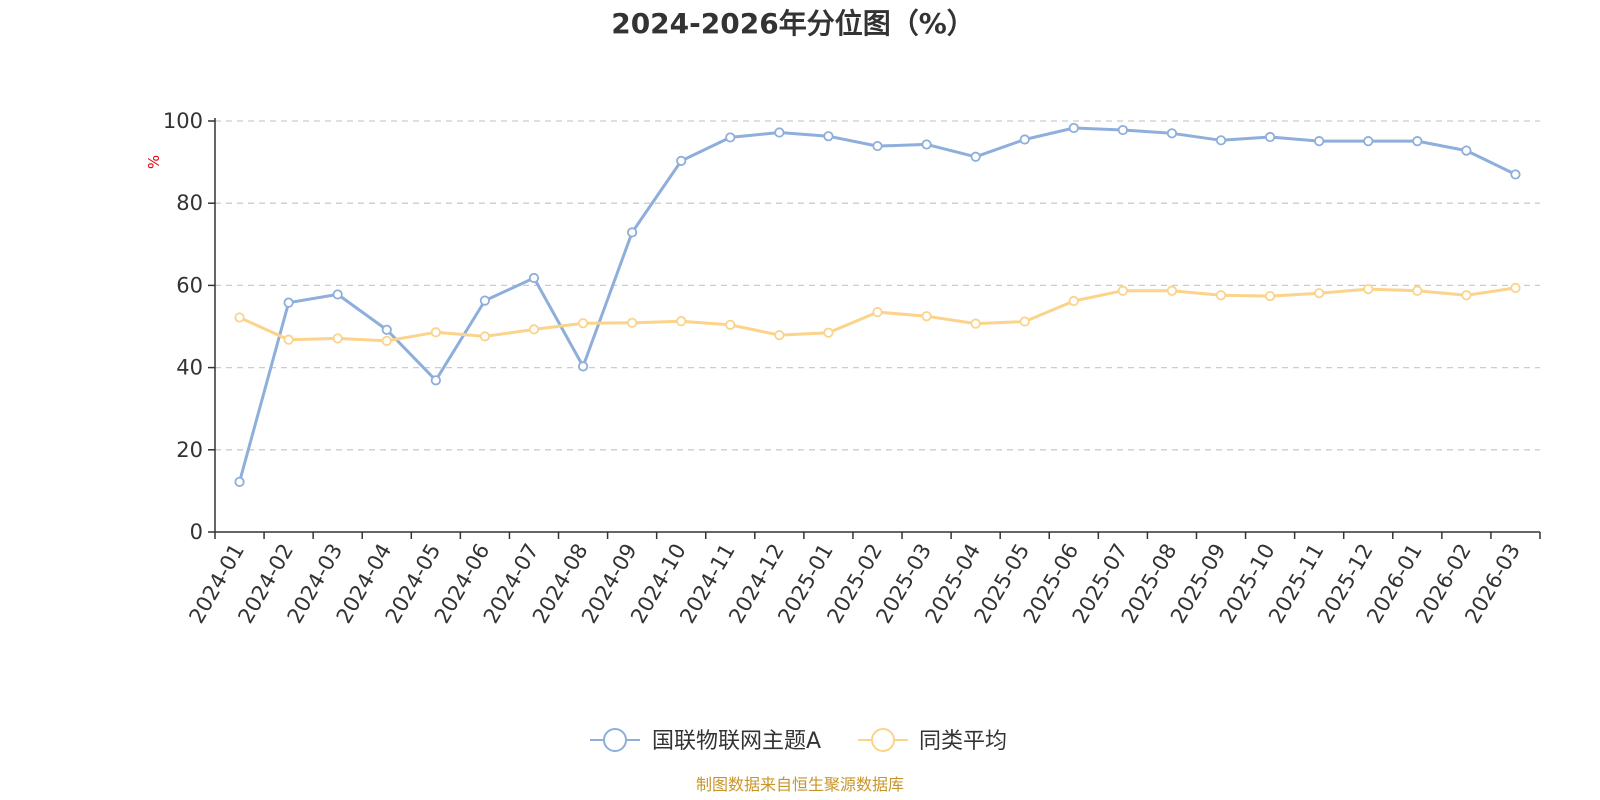  Describe the element at coordinates (183, 326) in the screenshot. I see `y-tick-labels: 0 20 40 60 80 100` at that location.